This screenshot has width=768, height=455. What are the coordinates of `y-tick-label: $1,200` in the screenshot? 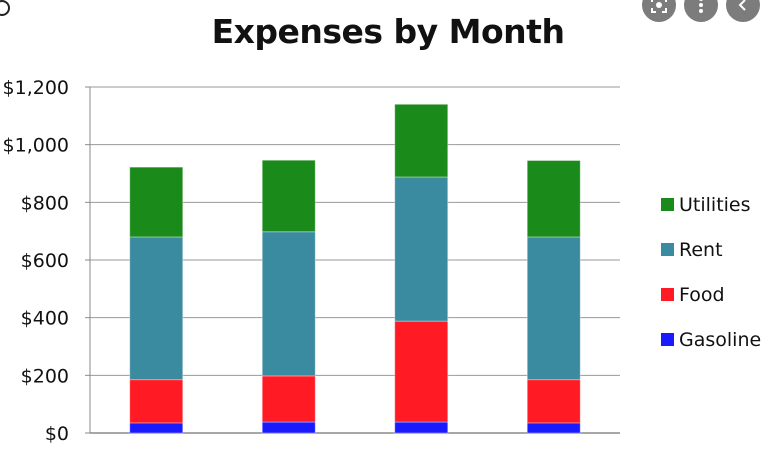 It's located at (36, 88).